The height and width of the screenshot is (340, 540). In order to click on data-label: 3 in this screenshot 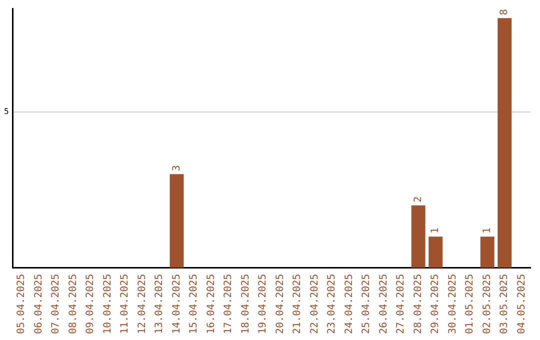, I will do `click(176, 168)`.